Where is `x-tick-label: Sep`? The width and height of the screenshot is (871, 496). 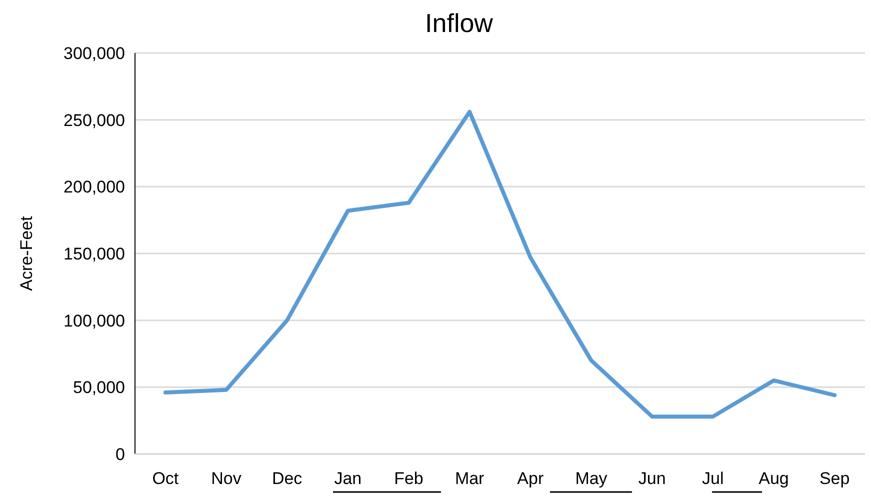 x-tick-label: Sep is located at coordinates (834, 478).